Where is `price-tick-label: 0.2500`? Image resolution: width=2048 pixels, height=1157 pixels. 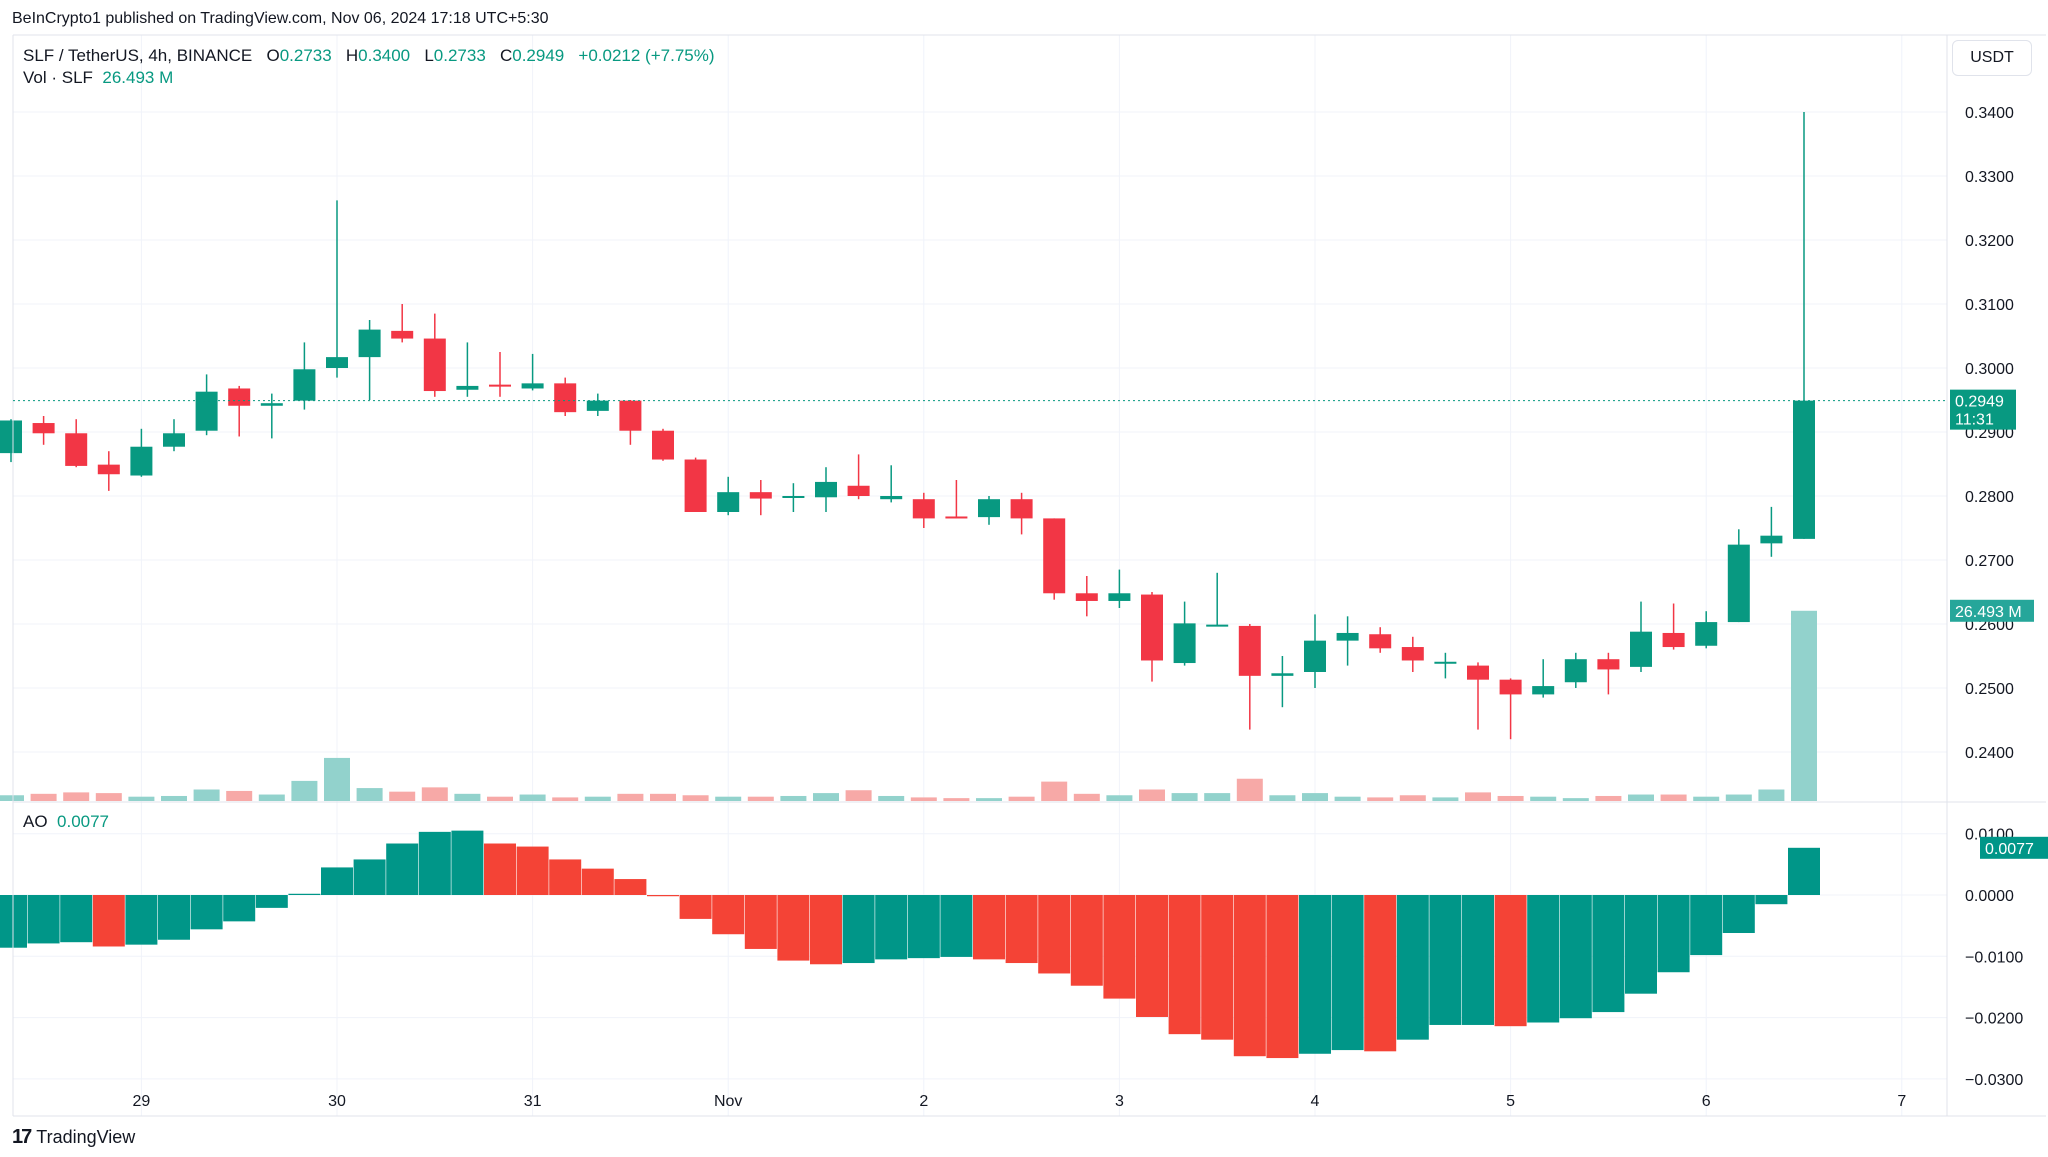 price-tick-label: 0.2500 is located at coordinates (1989, 689).